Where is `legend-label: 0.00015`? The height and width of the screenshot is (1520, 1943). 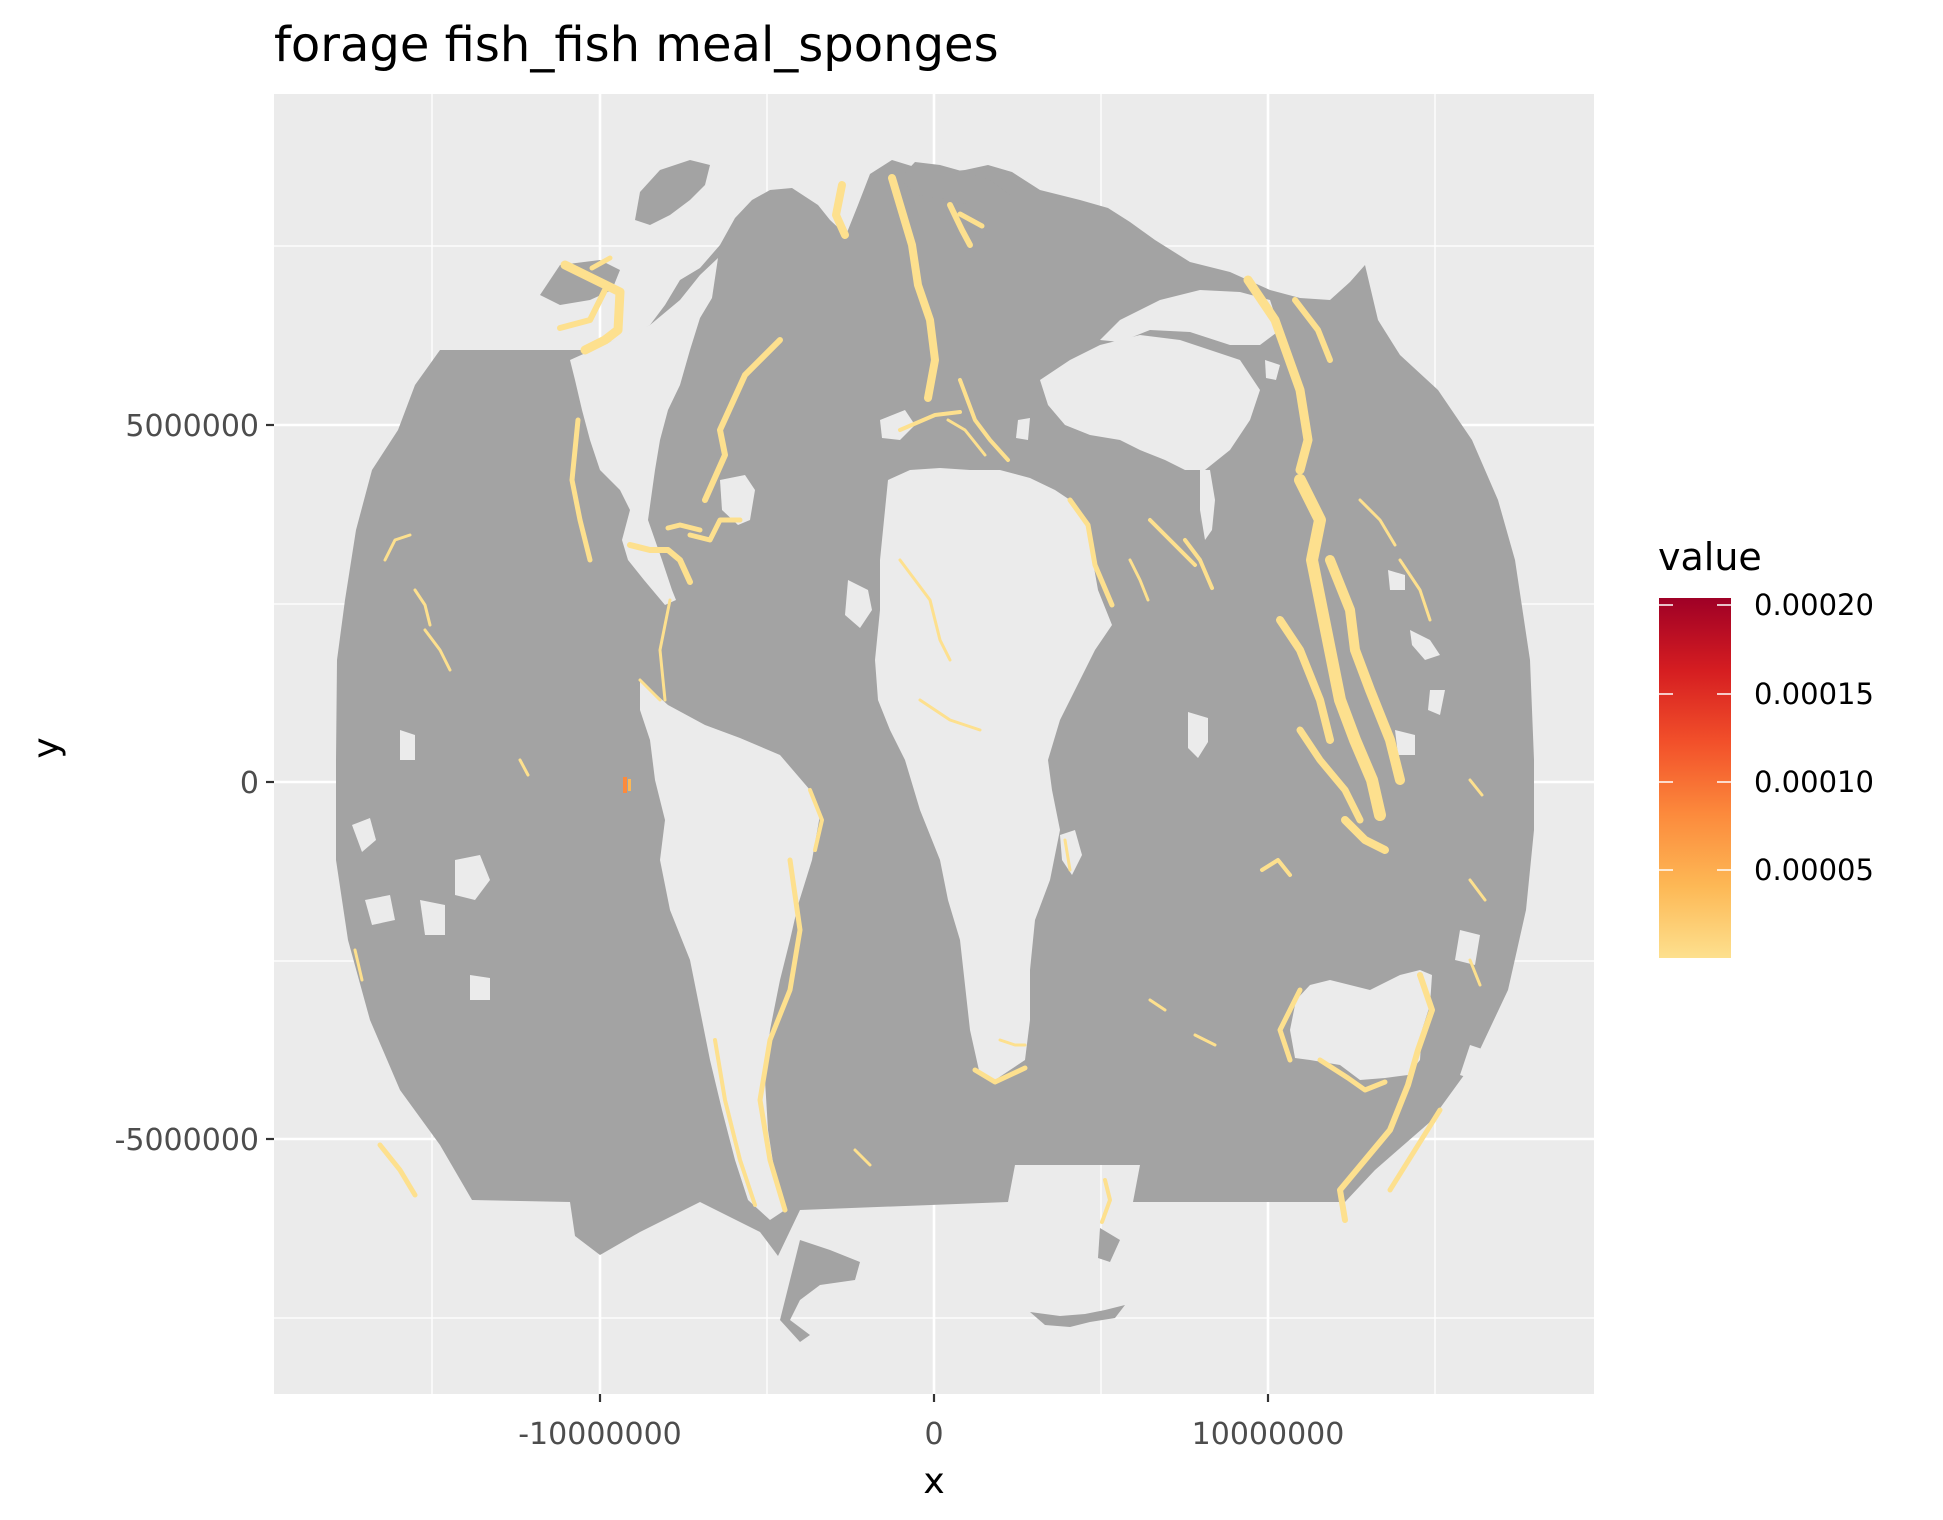 legend-label: 0.00015 is located at coordinates (1814, 694).